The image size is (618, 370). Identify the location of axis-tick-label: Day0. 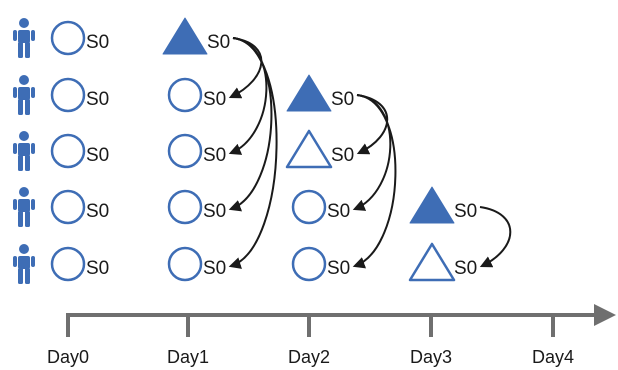
(68, 357).